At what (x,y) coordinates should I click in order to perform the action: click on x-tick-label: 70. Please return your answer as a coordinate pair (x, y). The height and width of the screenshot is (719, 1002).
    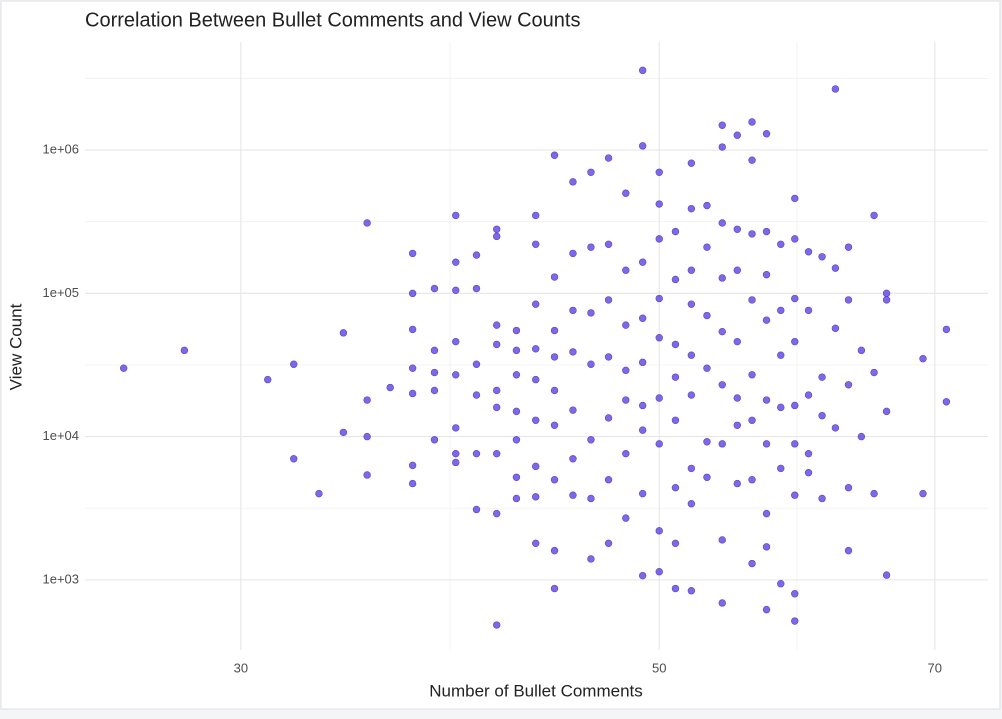
    Looking at the image, I should click on (935, 667).